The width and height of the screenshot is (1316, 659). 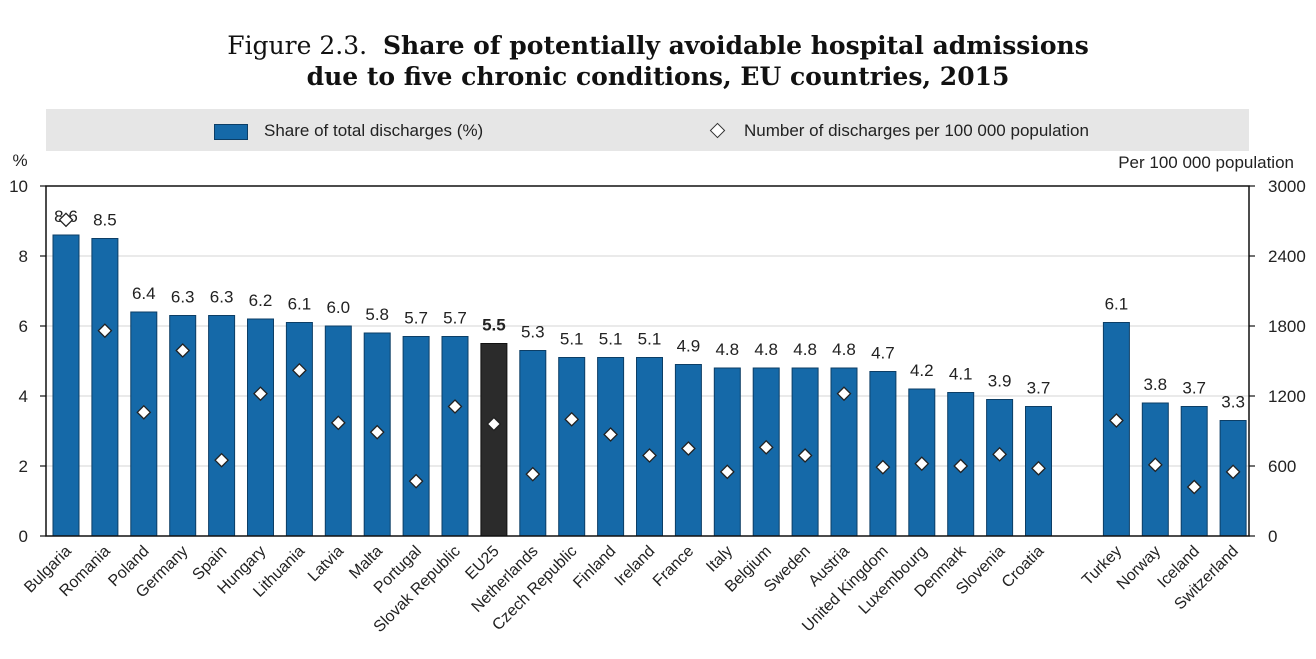 I want to click on x-axis-label: Italy, so click(x=719, y=559).